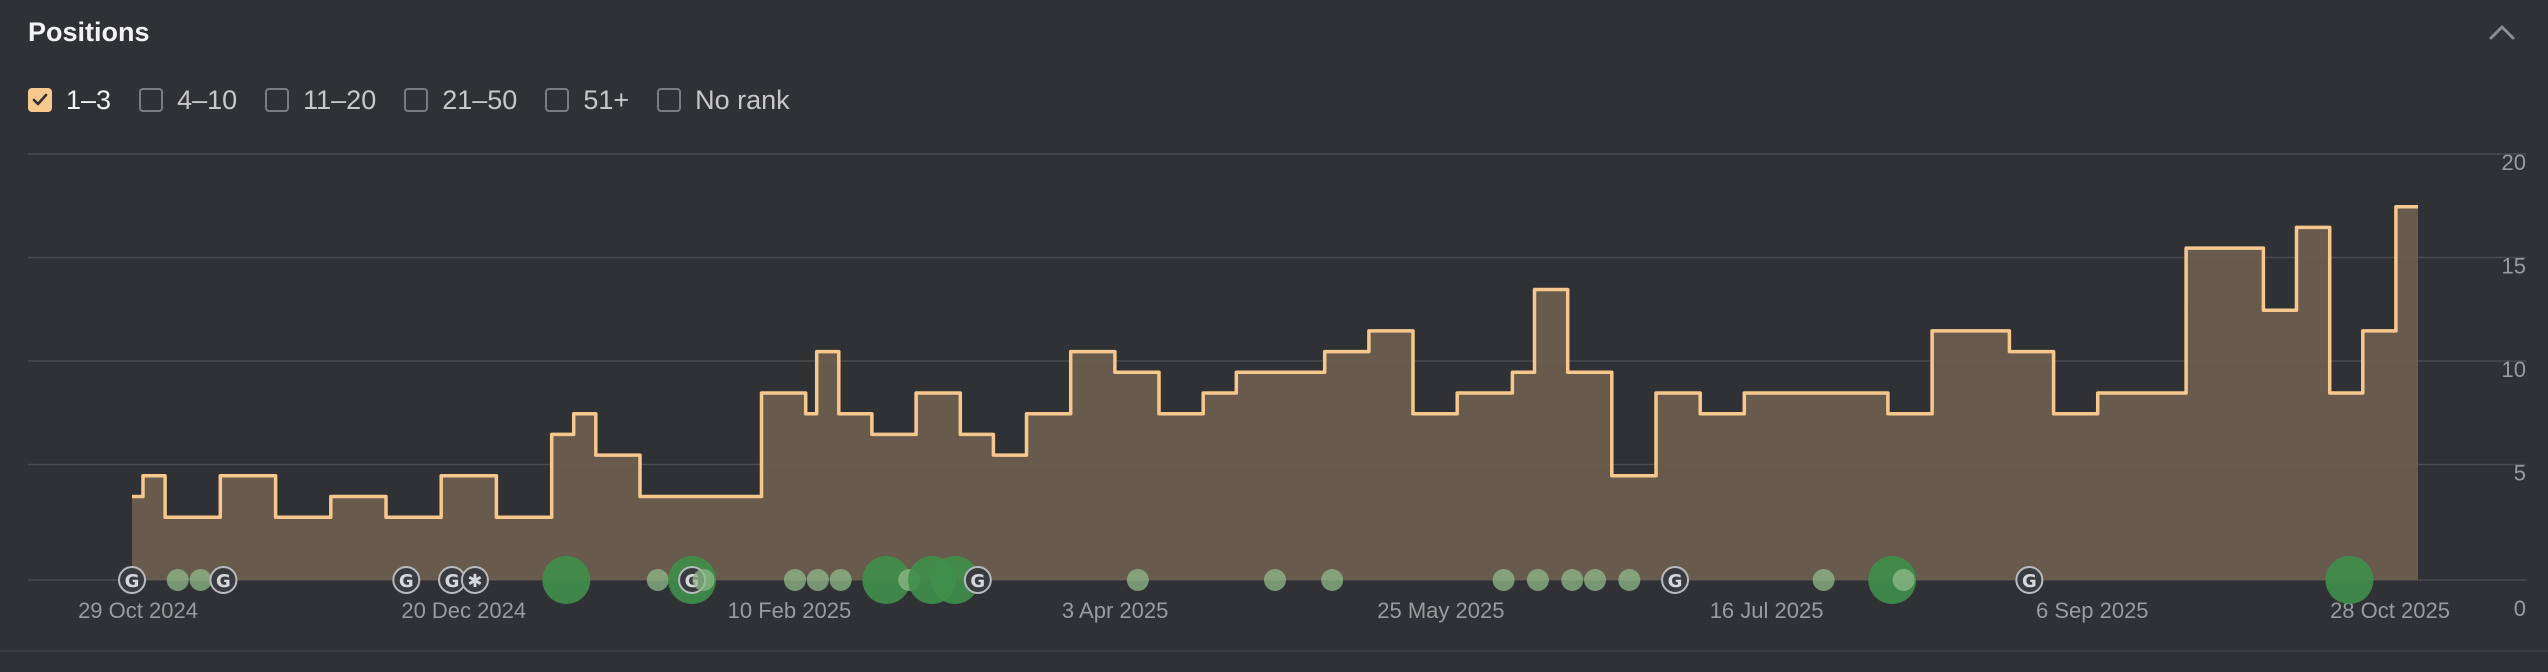 The image size is (2548, 672). I want to click on filter-label: 4–10, so click(207, 99).